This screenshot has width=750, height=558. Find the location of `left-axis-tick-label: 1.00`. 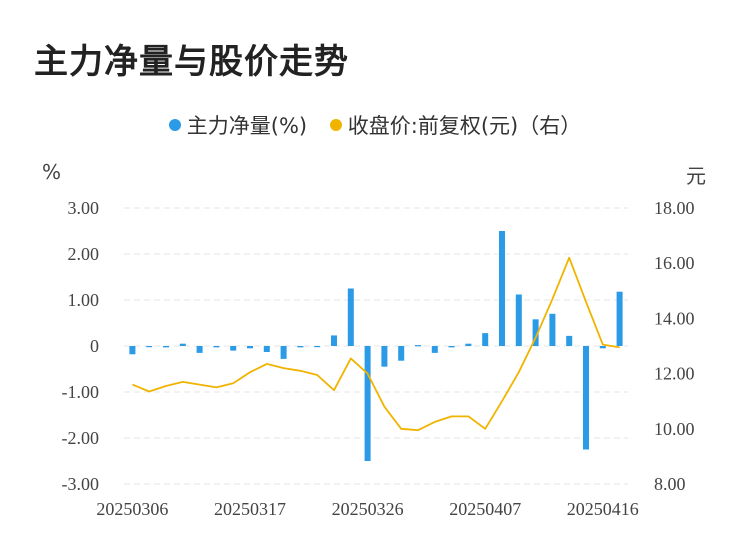

left-axis-tick-label: 1.00 is located at coordinates (84, 300).